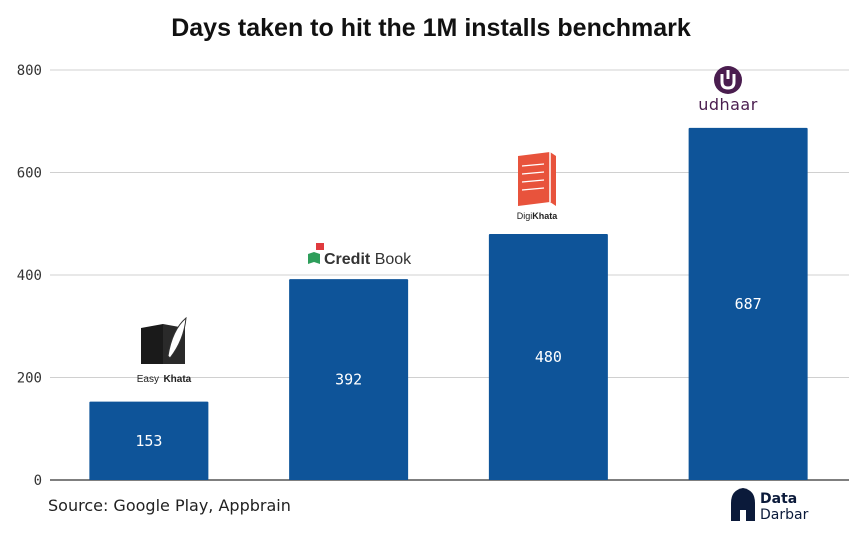 The image size is (859, 538). Describe the element at coordinates (728, 80) in the screenshot. I see `udhaar-icon` at that location.